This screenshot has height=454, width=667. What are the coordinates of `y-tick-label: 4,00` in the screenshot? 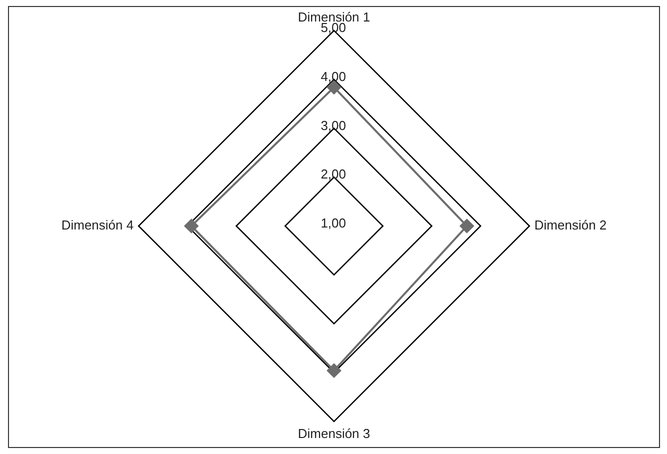 It's located at (333, 76).